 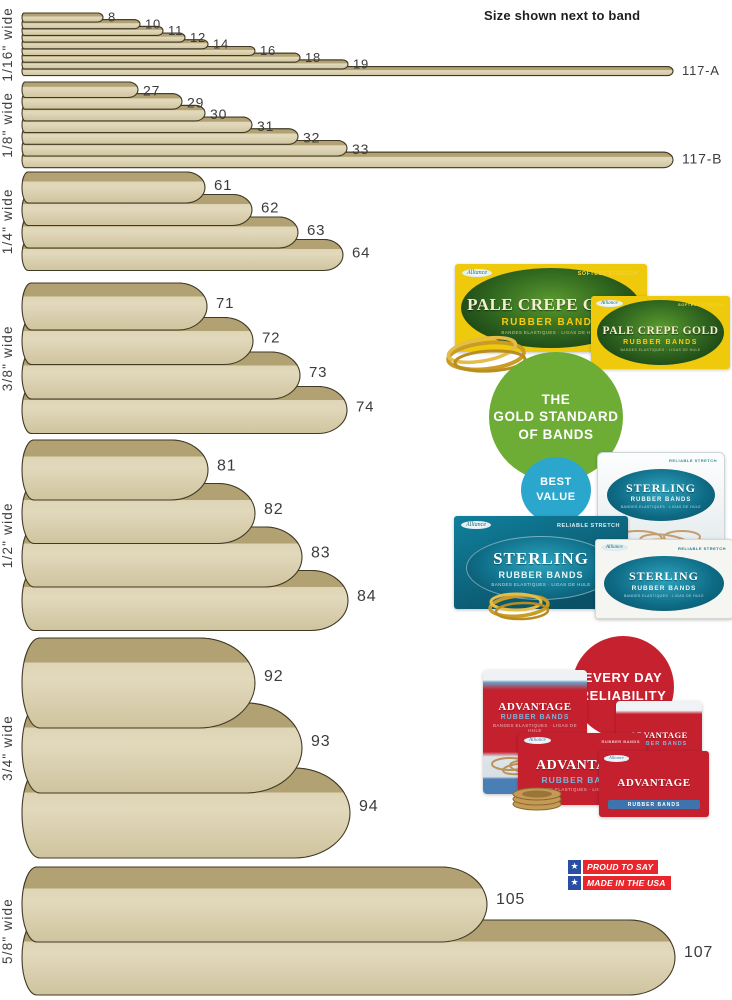 What do you see at coordinates (127, 306) in the screenshot?
I see `band-71: 71` at bounding box center [127, 306].